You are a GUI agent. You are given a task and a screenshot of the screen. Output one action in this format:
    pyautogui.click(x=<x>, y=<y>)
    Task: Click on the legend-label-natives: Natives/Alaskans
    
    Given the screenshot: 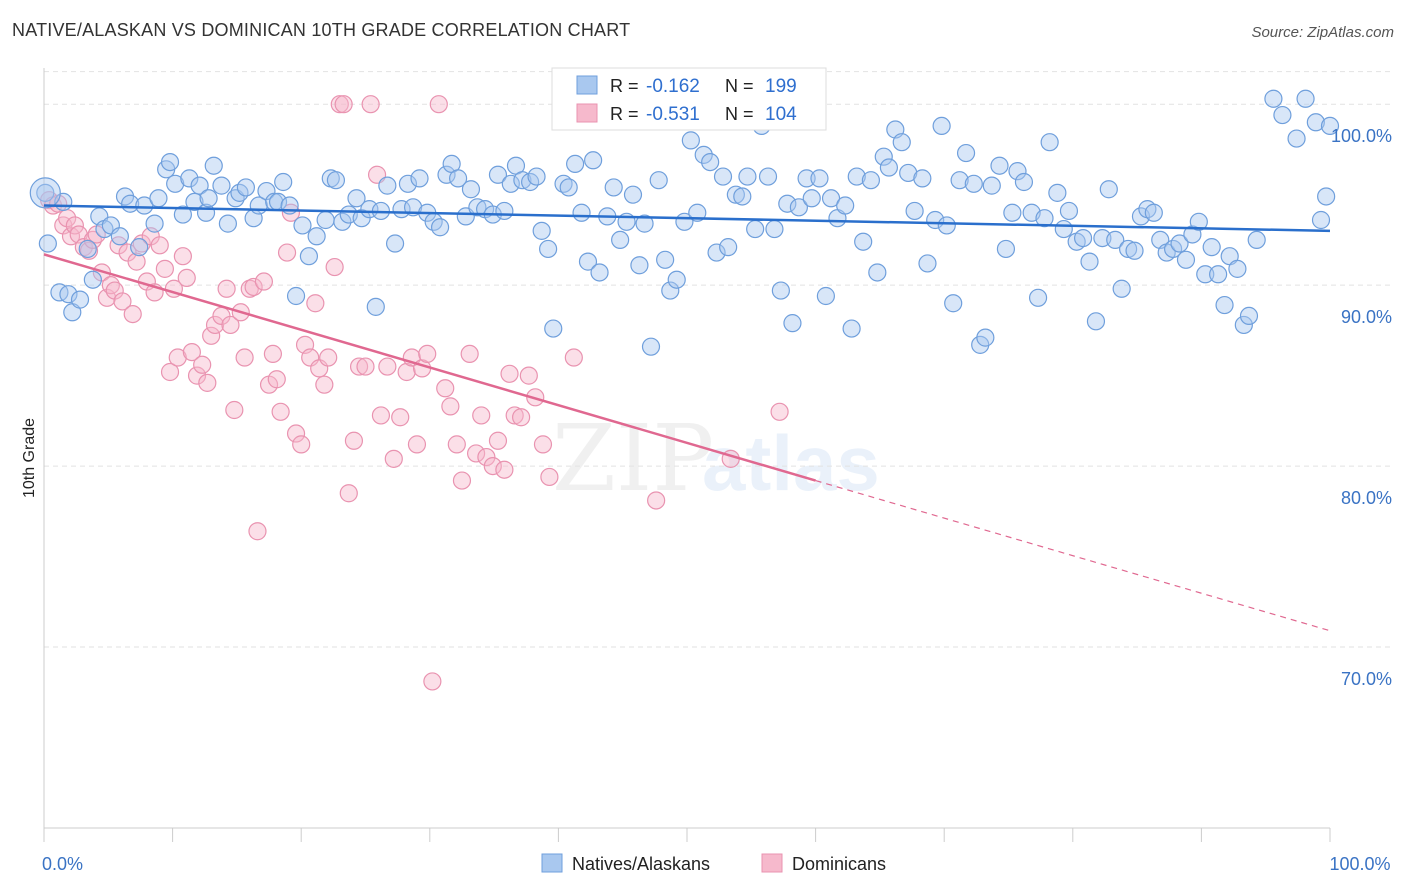 What is the action you would take?
    pyautogui.click(x=641, y=864)
    